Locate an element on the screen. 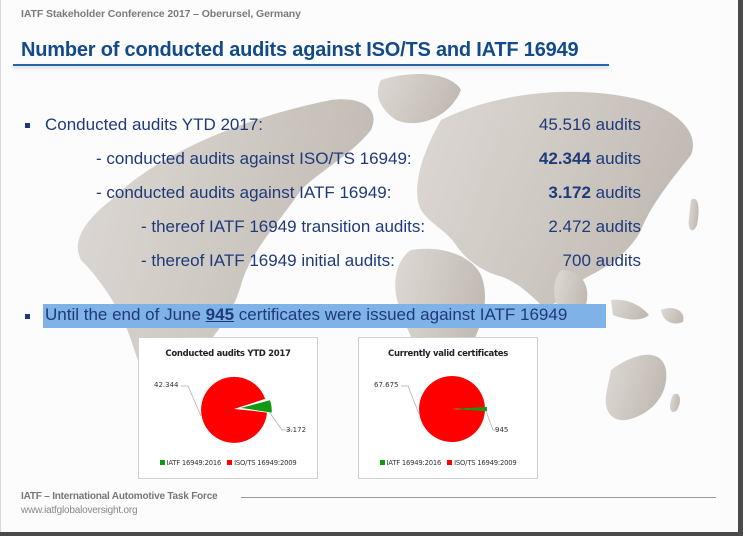 The image size is (743, 536). text-selection-highlight is located at coordinates (324, 316).